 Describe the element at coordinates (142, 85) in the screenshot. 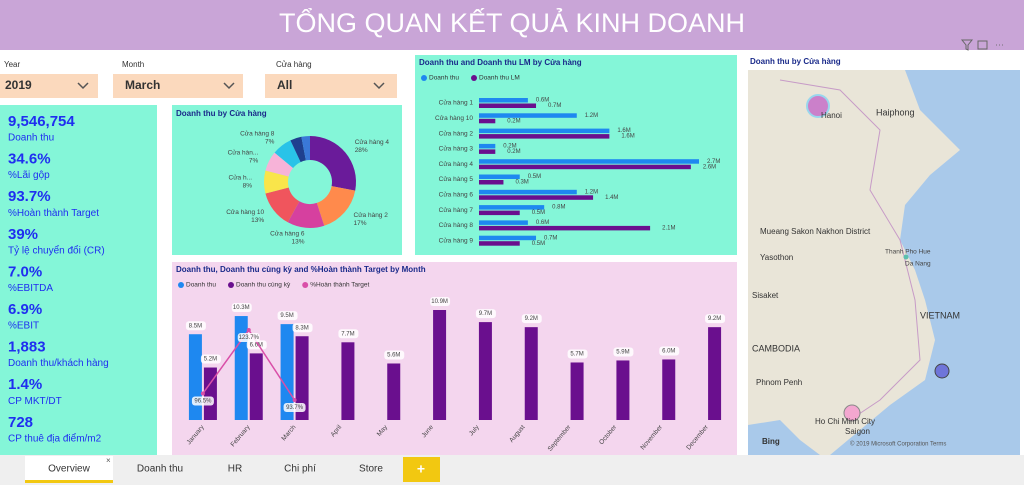

I see `filter-value: March` at that location.